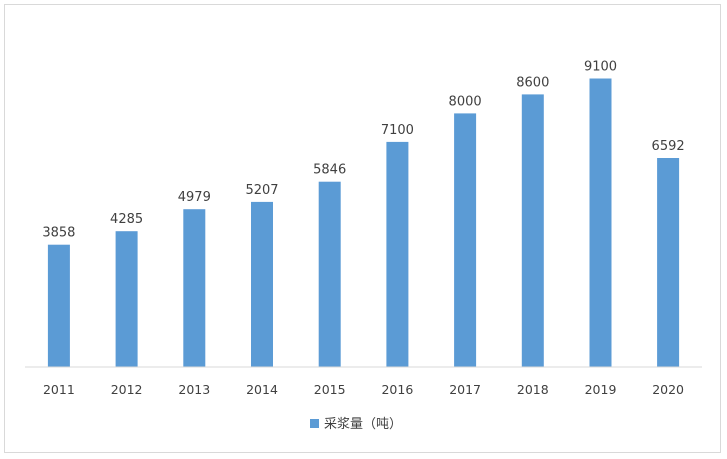 This screenshot has width=727, height=459. What do you see at coordinates (329, 274) in the screenshot?
I see `bar-2015` at bounding box center [329, 274].